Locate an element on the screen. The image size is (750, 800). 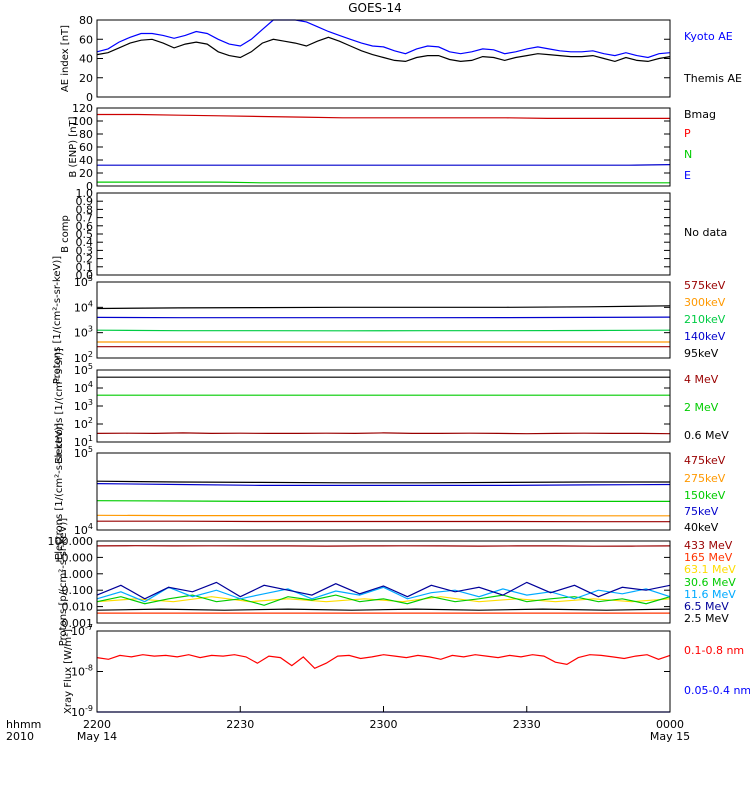
y-tick-label: 1.000 is located at coordinates (78, 574).